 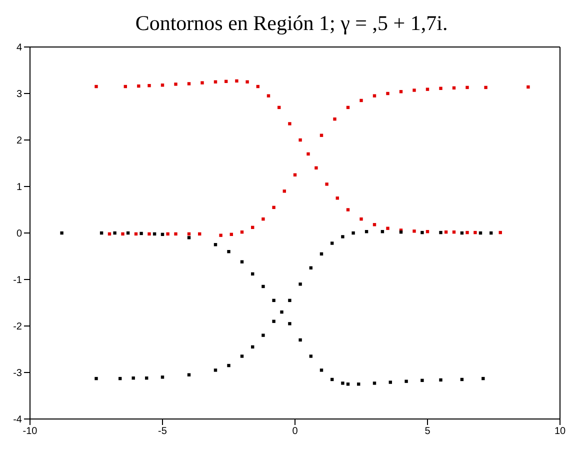 I want to click on x-tick-label: -5, so click(x=163, y=432).